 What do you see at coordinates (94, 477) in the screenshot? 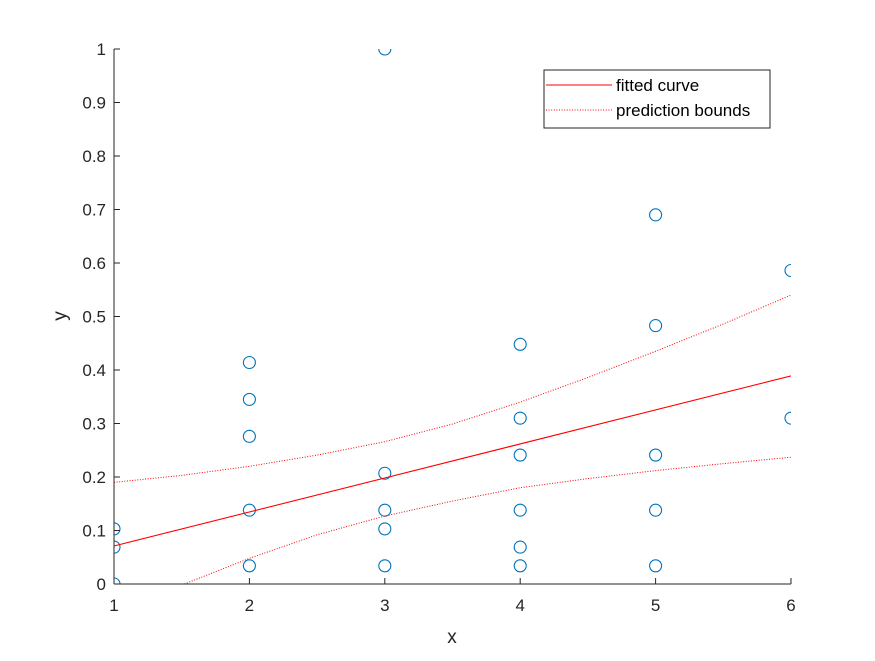
I see `y-tick-label: 0.2` at bounding box center [94, 477].